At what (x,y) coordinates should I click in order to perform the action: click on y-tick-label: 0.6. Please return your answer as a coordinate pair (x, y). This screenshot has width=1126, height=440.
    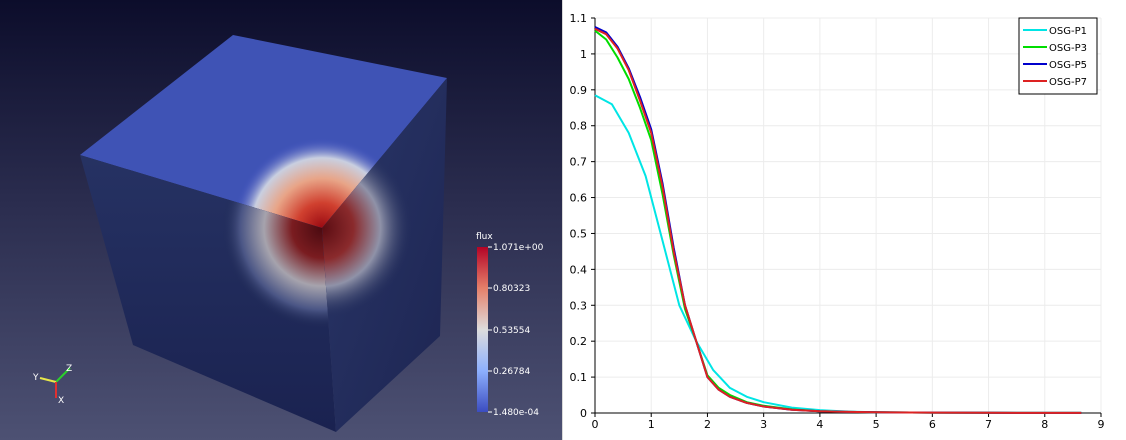
    Looking at the image, I should click on (579, 198).